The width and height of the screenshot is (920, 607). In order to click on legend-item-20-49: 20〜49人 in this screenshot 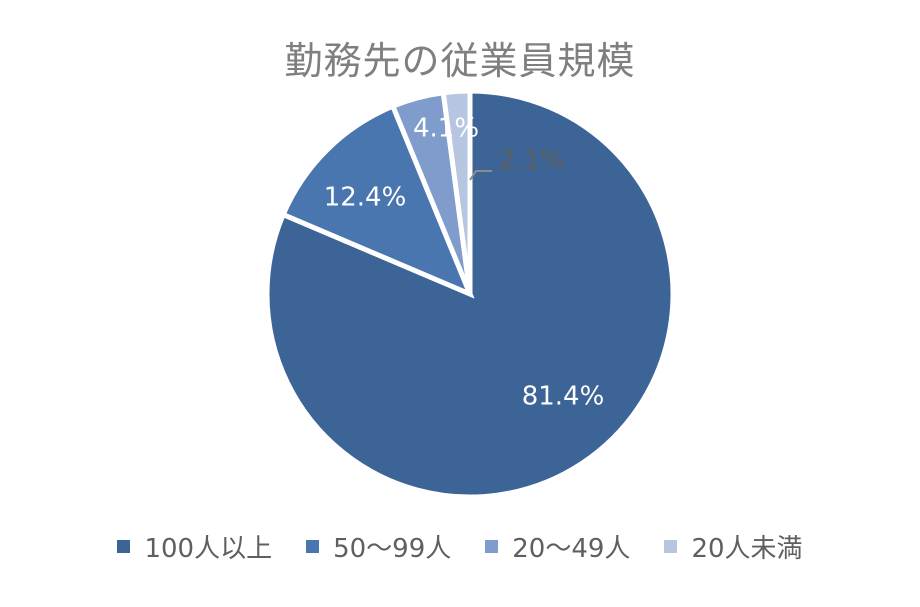, I will do `click(557, 546)`.